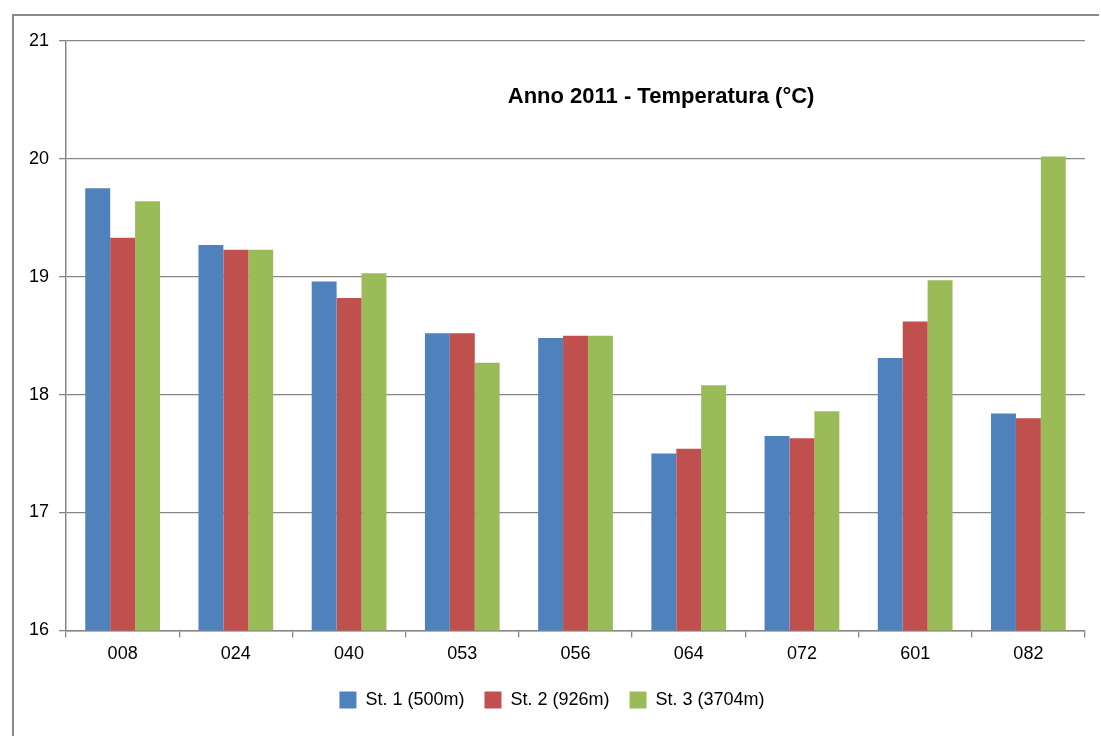 This screenshot has width=1101, height=738. I want to click on y-tick-label: 19, so click(39, 275).